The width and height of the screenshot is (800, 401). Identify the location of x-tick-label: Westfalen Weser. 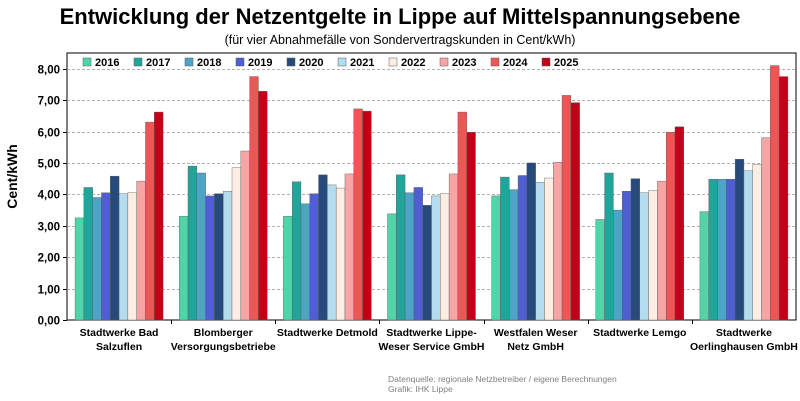
(536, 333).